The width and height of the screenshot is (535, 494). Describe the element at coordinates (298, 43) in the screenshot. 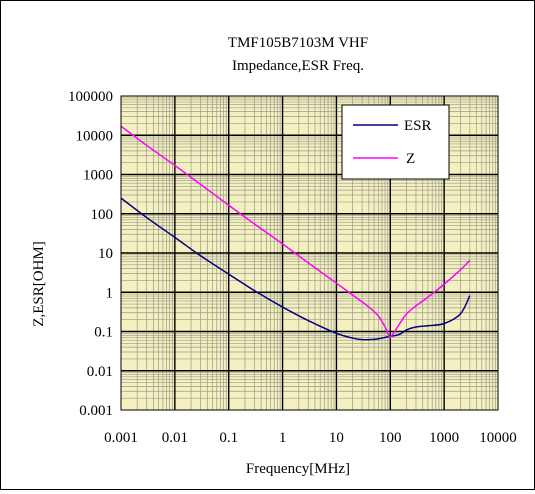

I see `chart-title: TMF105B7103M VHF` at that location.